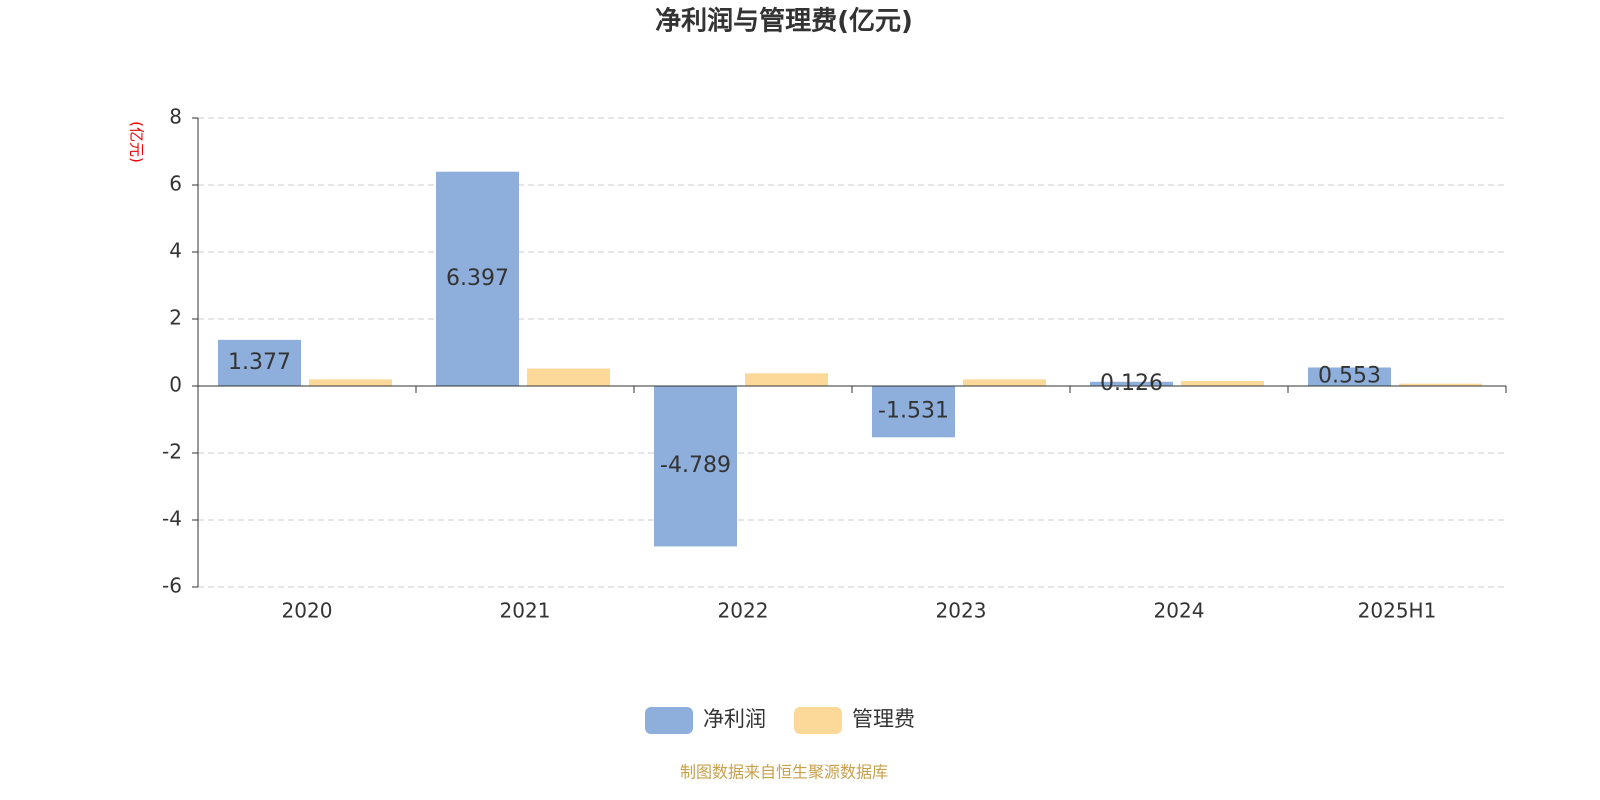  I want to click on y-tick-label: -2, so click(172, 452).